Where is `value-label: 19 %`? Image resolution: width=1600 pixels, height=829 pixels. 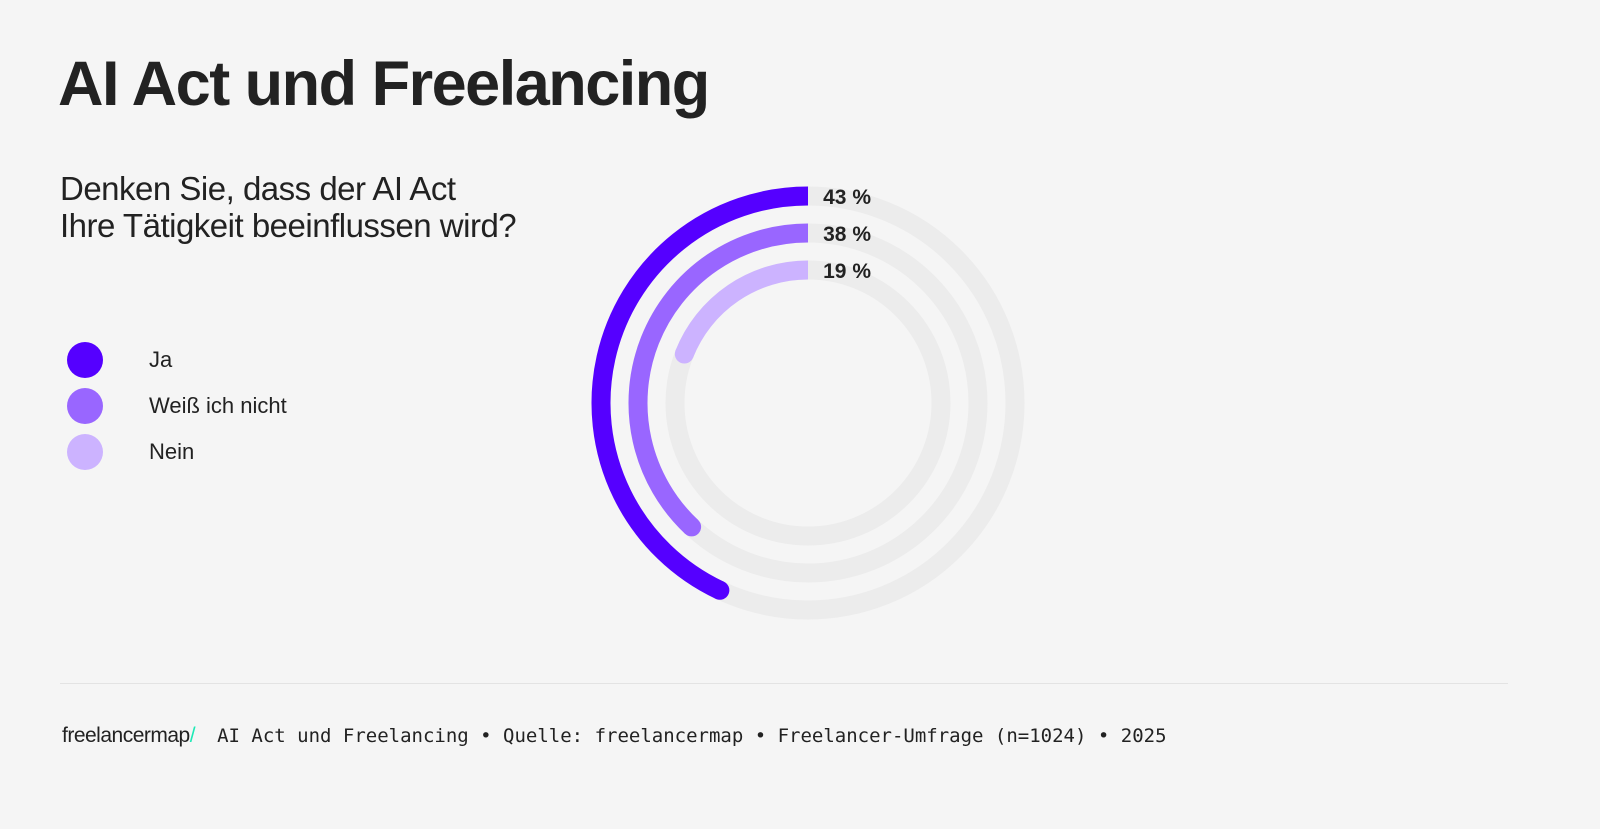 value-label: 19 % is located at coordinates (847, 271).